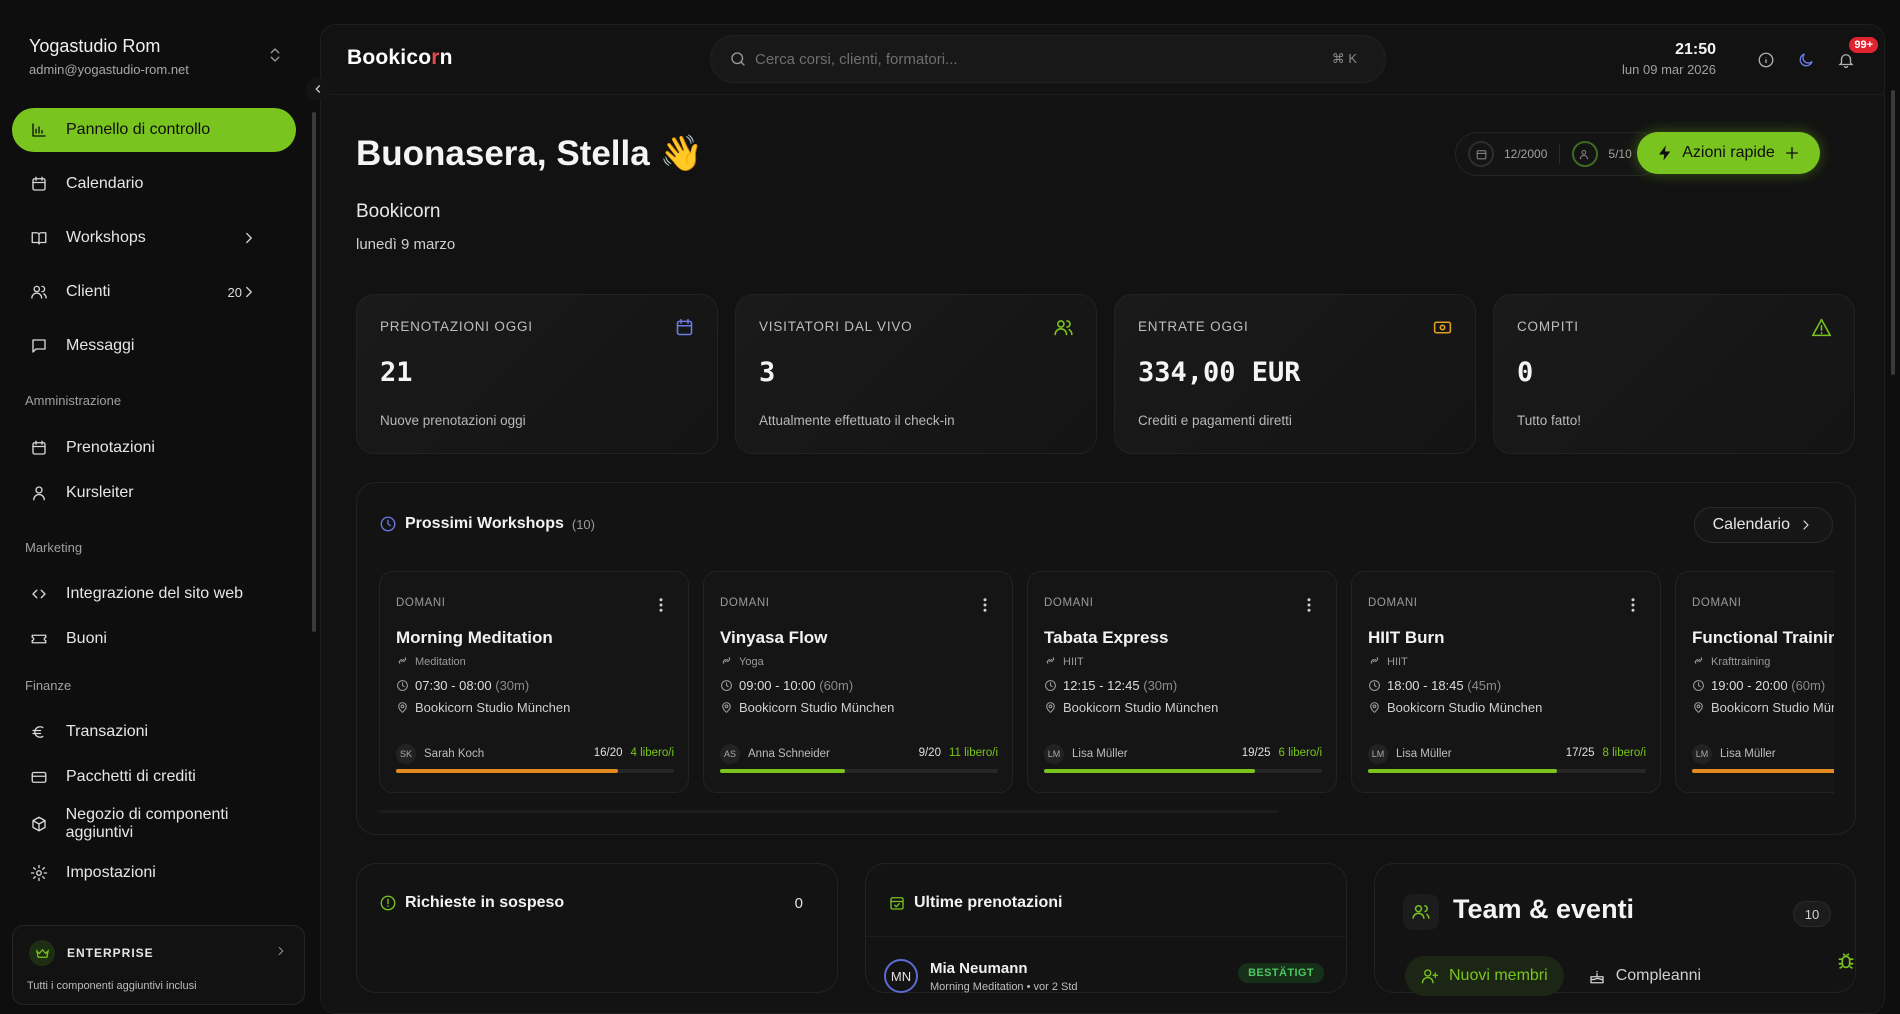  What do you see at coordinates (109, 56) in the screenshot?
I see `account-info: Yogastudio Rom admin@yogastudio-rom.net` at bounding box center [109, 56].